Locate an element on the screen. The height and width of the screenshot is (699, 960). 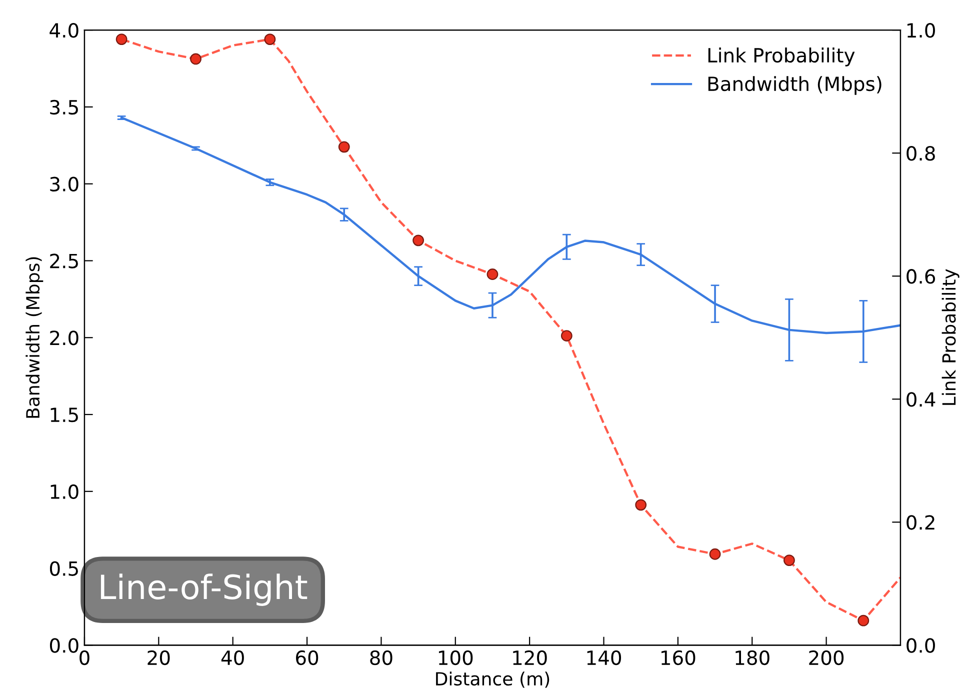
y2-tick-label: 0.4 is located at coordinates (921, 399).